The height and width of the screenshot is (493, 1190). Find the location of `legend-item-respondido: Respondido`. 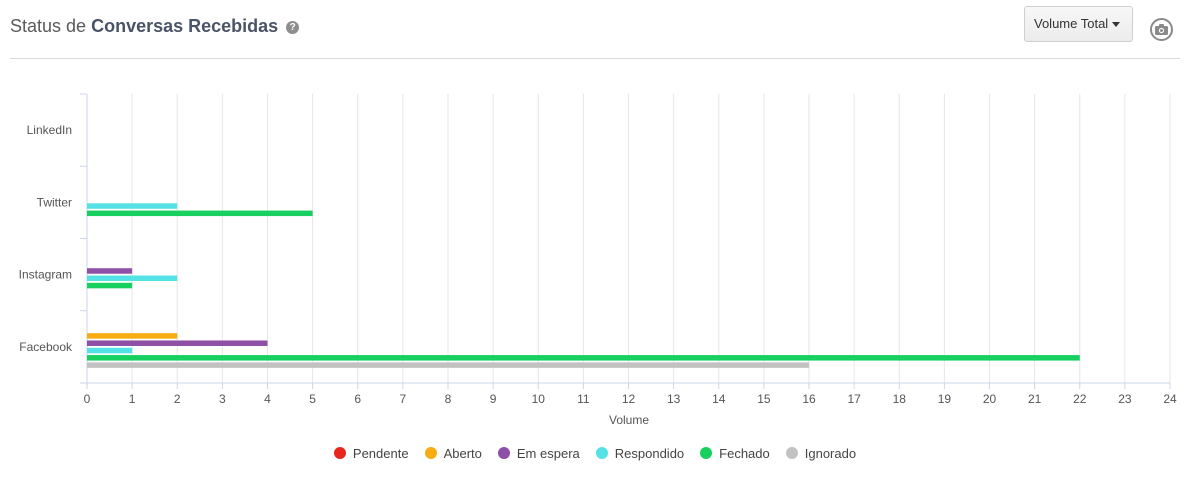

legend-item-respondido: Respondido is located at coordinates (640, 453).